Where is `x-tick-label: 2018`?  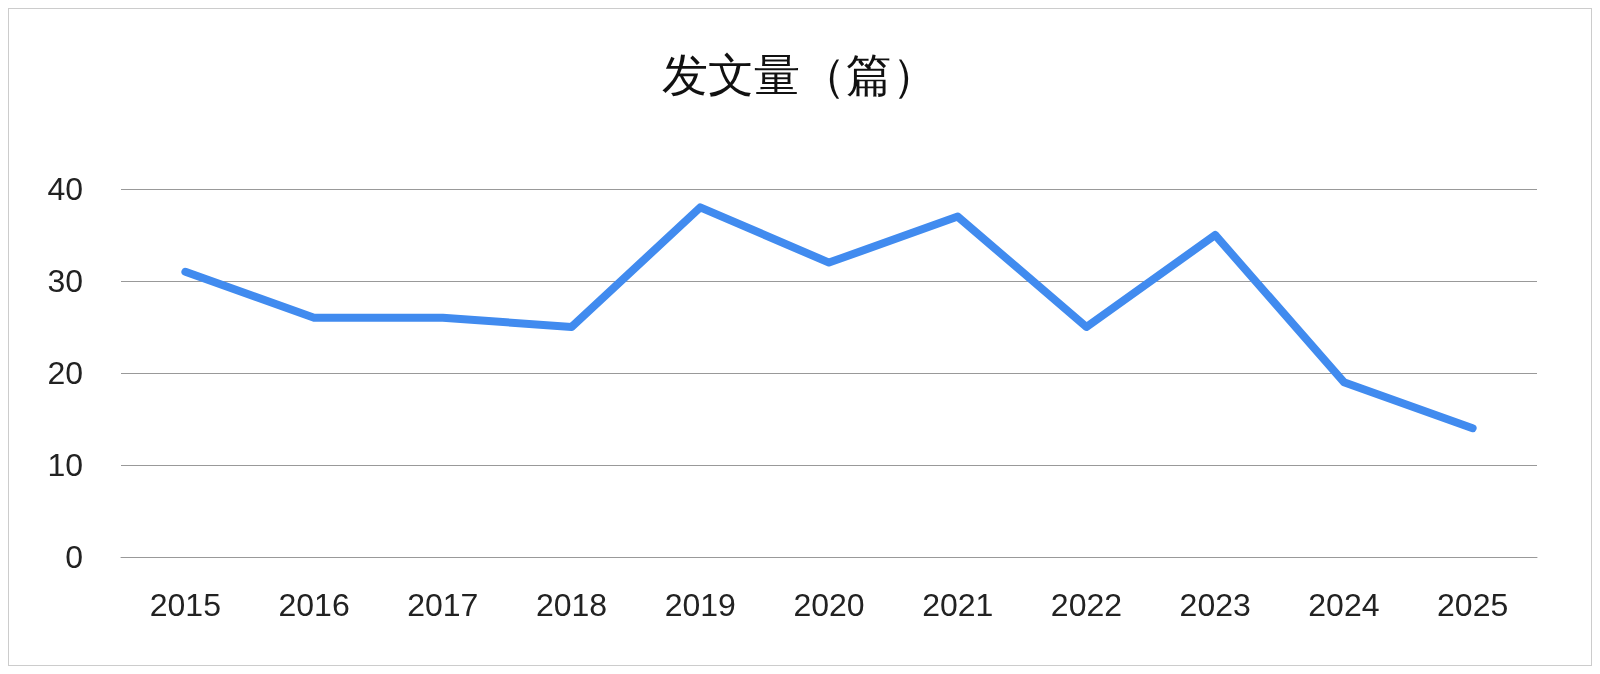 x-tick-label: 2018 is located at coordinates (571, 605).